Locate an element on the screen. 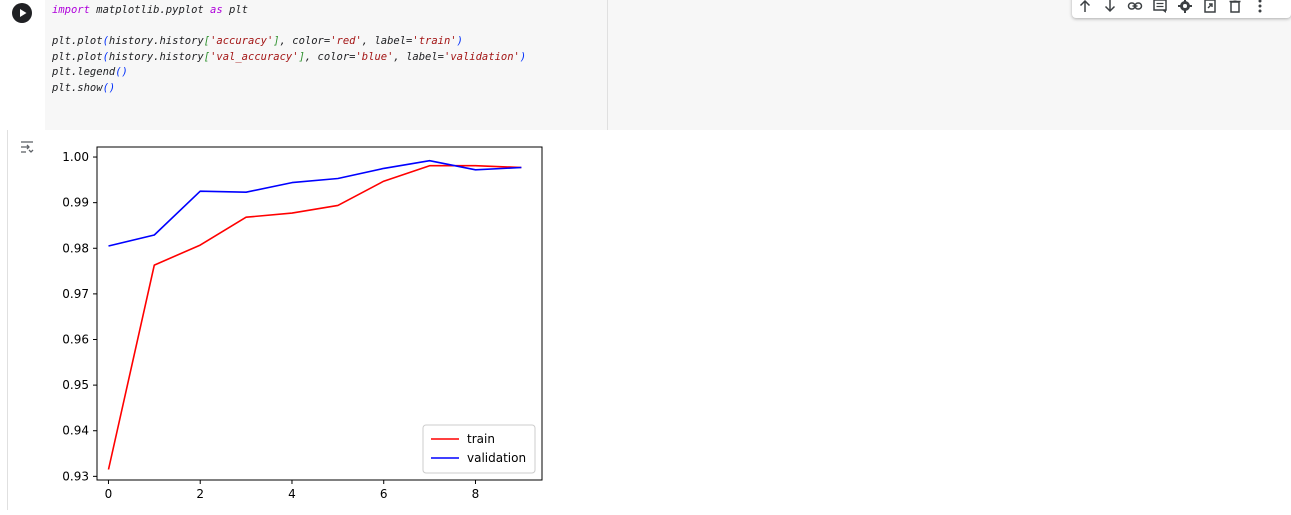  move-down-icon is located at coordinates (1109, 7).